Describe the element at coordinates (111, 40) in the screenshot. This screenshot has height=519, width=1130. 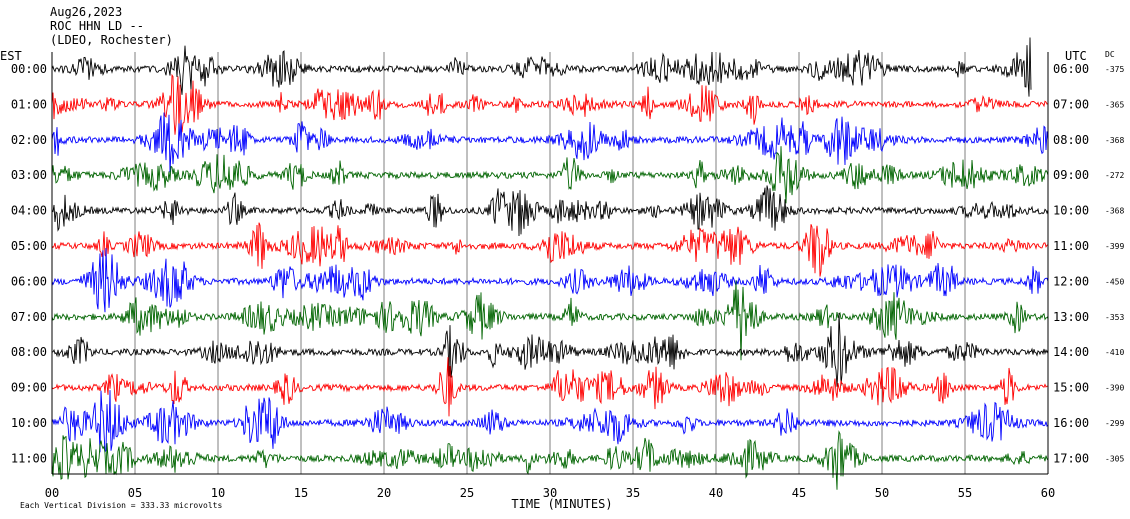
I see `network-label: (LDEO, Rochester)` at that location.